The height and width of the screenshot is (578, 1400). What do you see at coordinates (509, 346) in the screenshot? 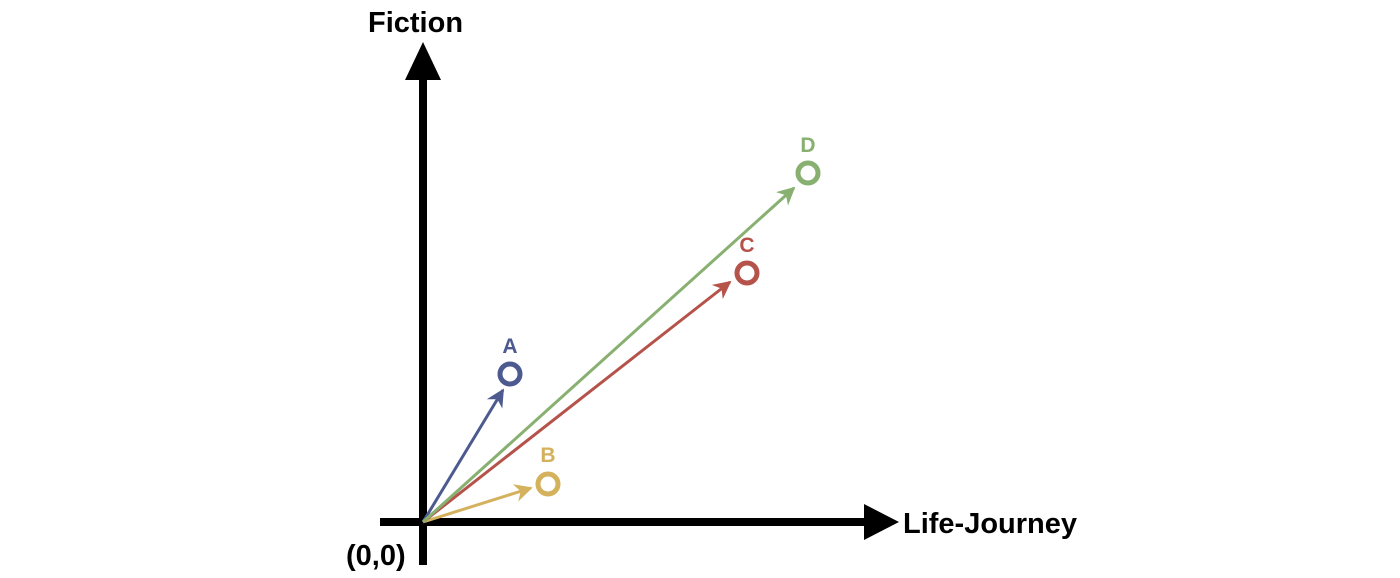
I see `vector-a-label: A` at bounding box center [509, 346].